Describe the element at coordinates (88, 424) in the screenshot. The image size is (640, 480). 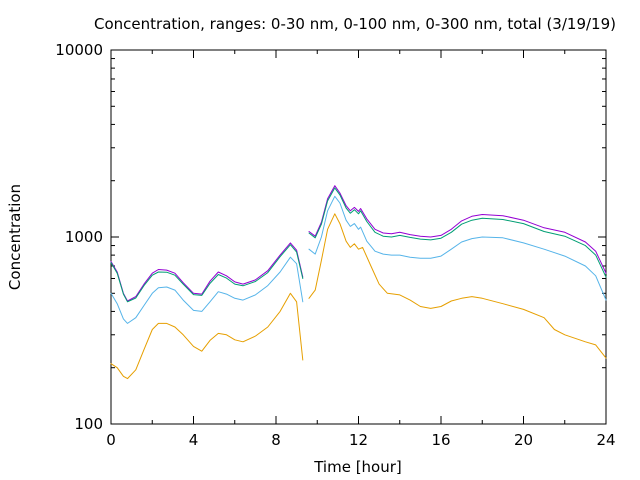
I see `y-tick-label: 100` at that location.